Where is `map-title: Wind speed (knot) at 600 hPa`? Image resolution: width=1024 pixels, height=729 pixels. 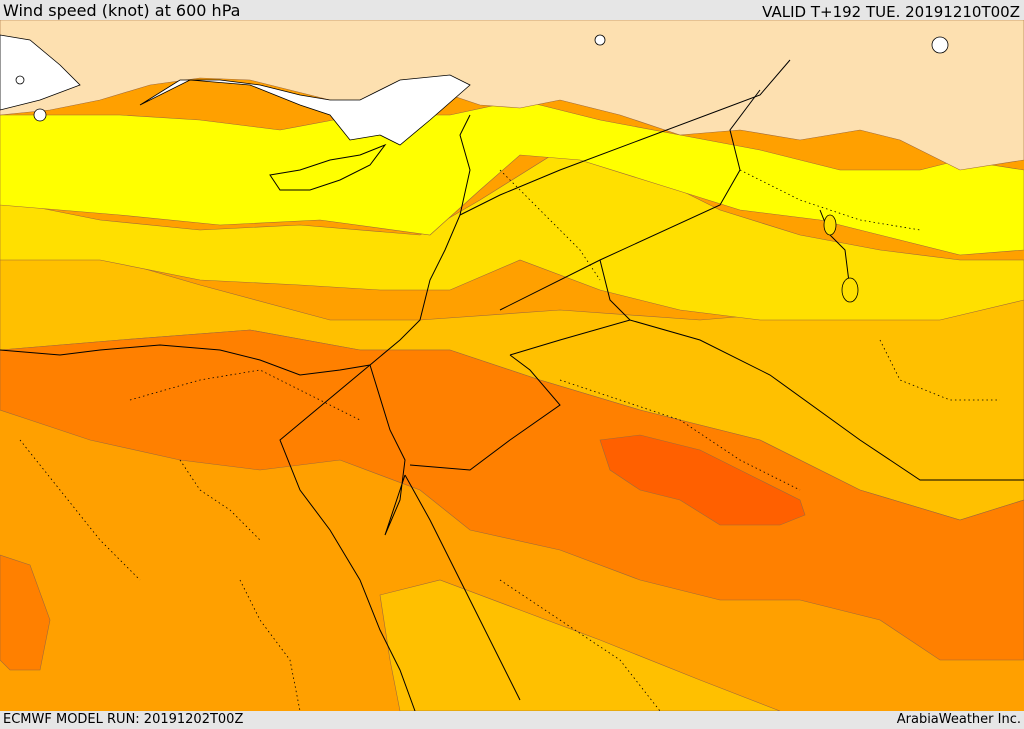
map-title: Wind speed (knot) at 600 hPa is located at coordinates (122, 10).